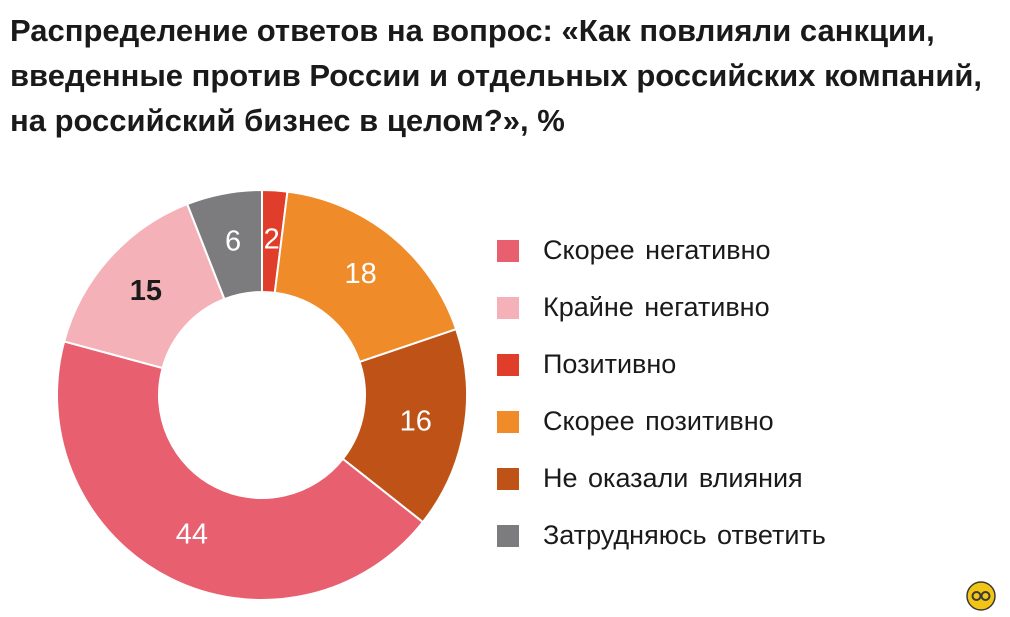  What do you see at coordinates (981, 596) in the screenshot?
I see `circle-logo-icon` at bounding box center [981, 596].